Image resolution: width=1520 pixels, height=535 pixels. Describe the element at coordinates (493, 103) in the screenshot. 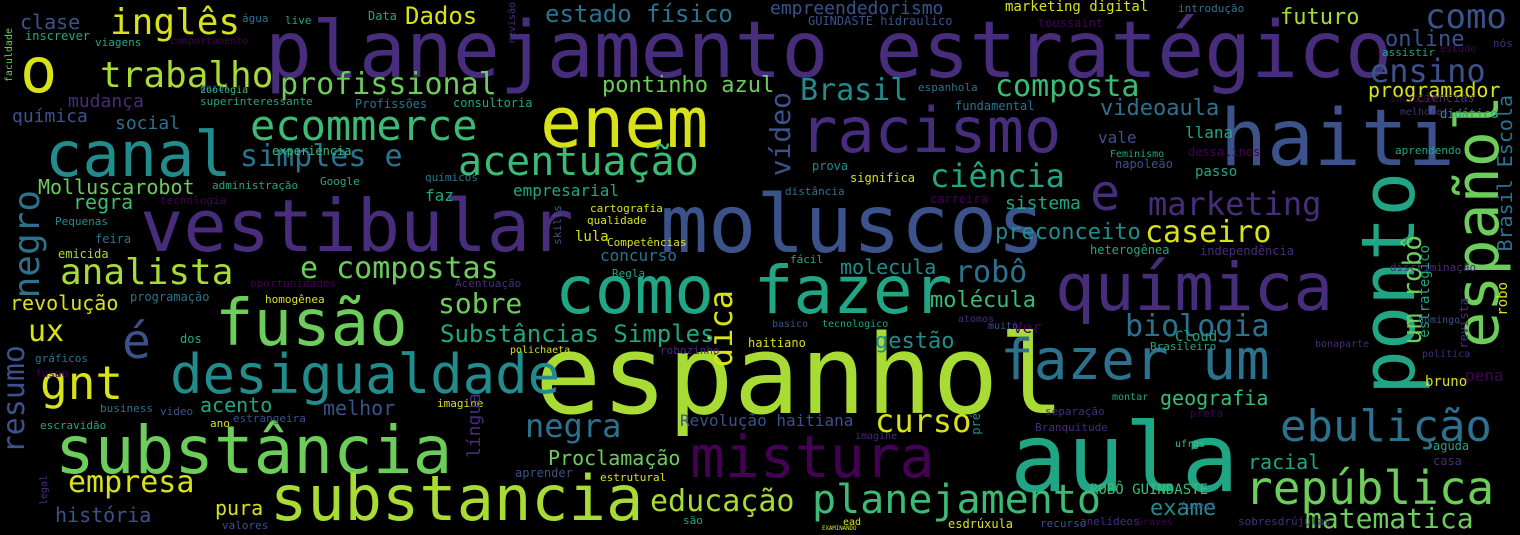

I see `word-147: consultoria` at that location.